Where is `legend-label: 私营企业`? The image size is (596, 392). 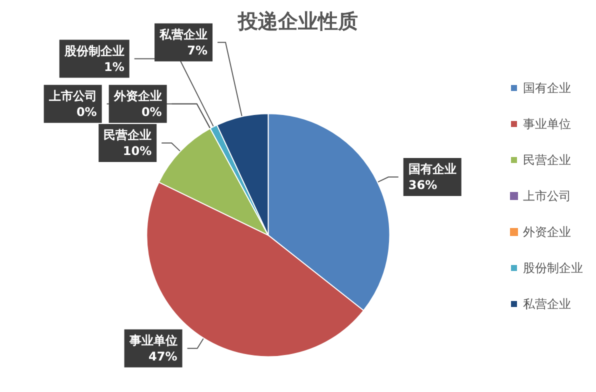 legend-label: 私营企业 is located at coordinates (547, 304).